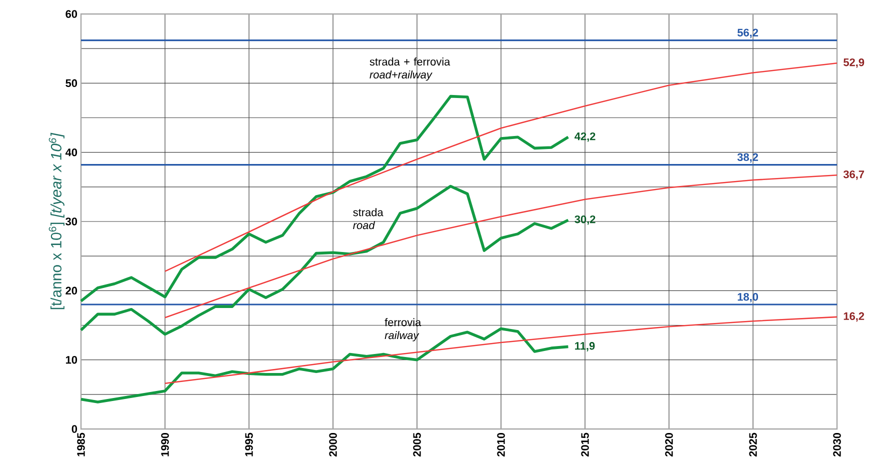 This screenshot has height=473, width=881. What do you see at coordinates (410, 69) in the screenshot?
I see `annotation: strada + ferrovia road+railway` at bounding box center [410, 69].